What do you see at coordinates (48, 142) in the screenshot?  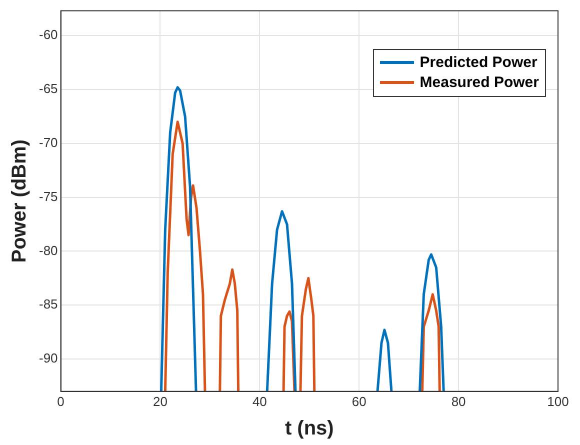 I see `y-tick-label: -70` at bounding box center [48, 142].